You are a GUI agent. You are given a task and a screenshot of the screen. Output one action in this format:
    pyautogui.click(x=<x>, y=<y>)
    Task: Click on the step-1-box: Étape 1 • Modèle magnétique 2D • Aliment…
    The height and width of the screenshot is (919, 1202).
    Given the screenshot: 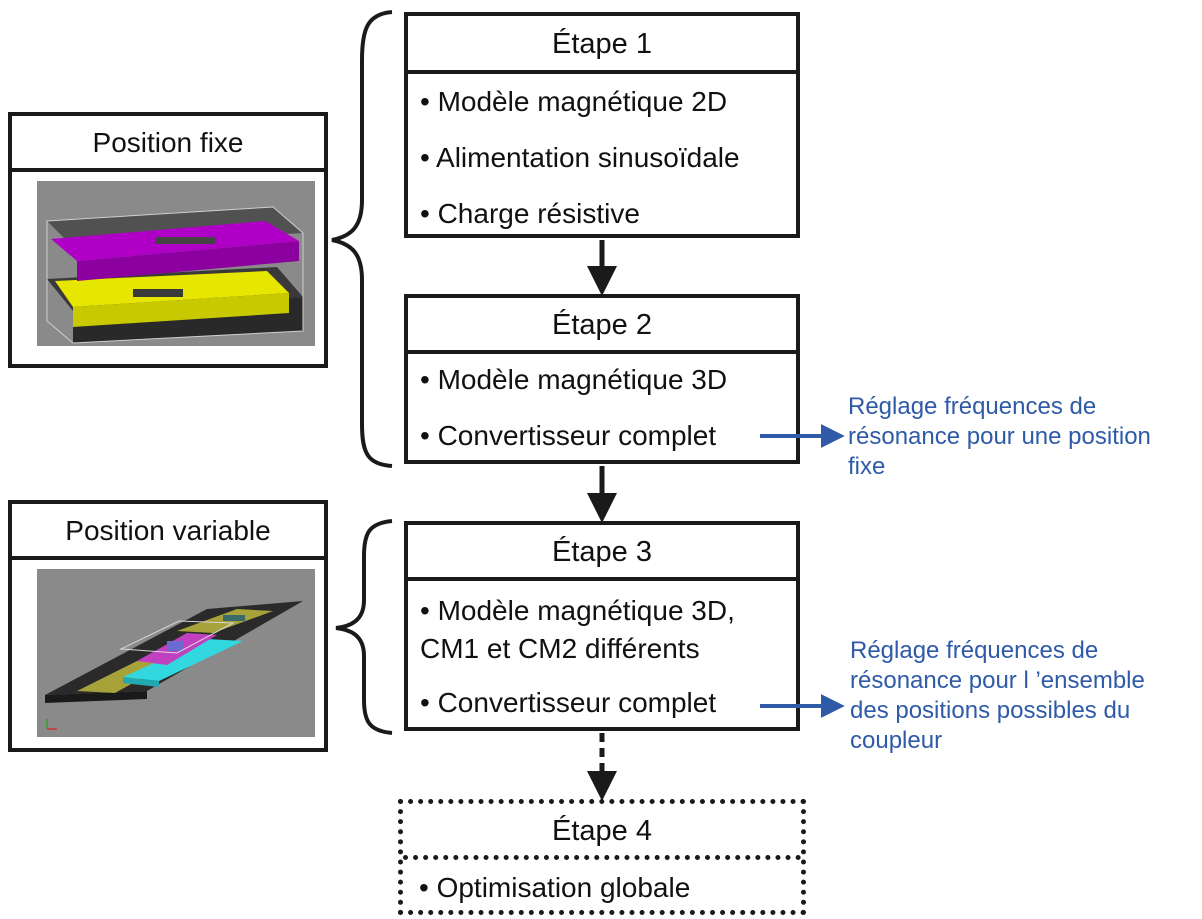 What is the action you would take?
    pyautogui.click(x=602, y=125)
    